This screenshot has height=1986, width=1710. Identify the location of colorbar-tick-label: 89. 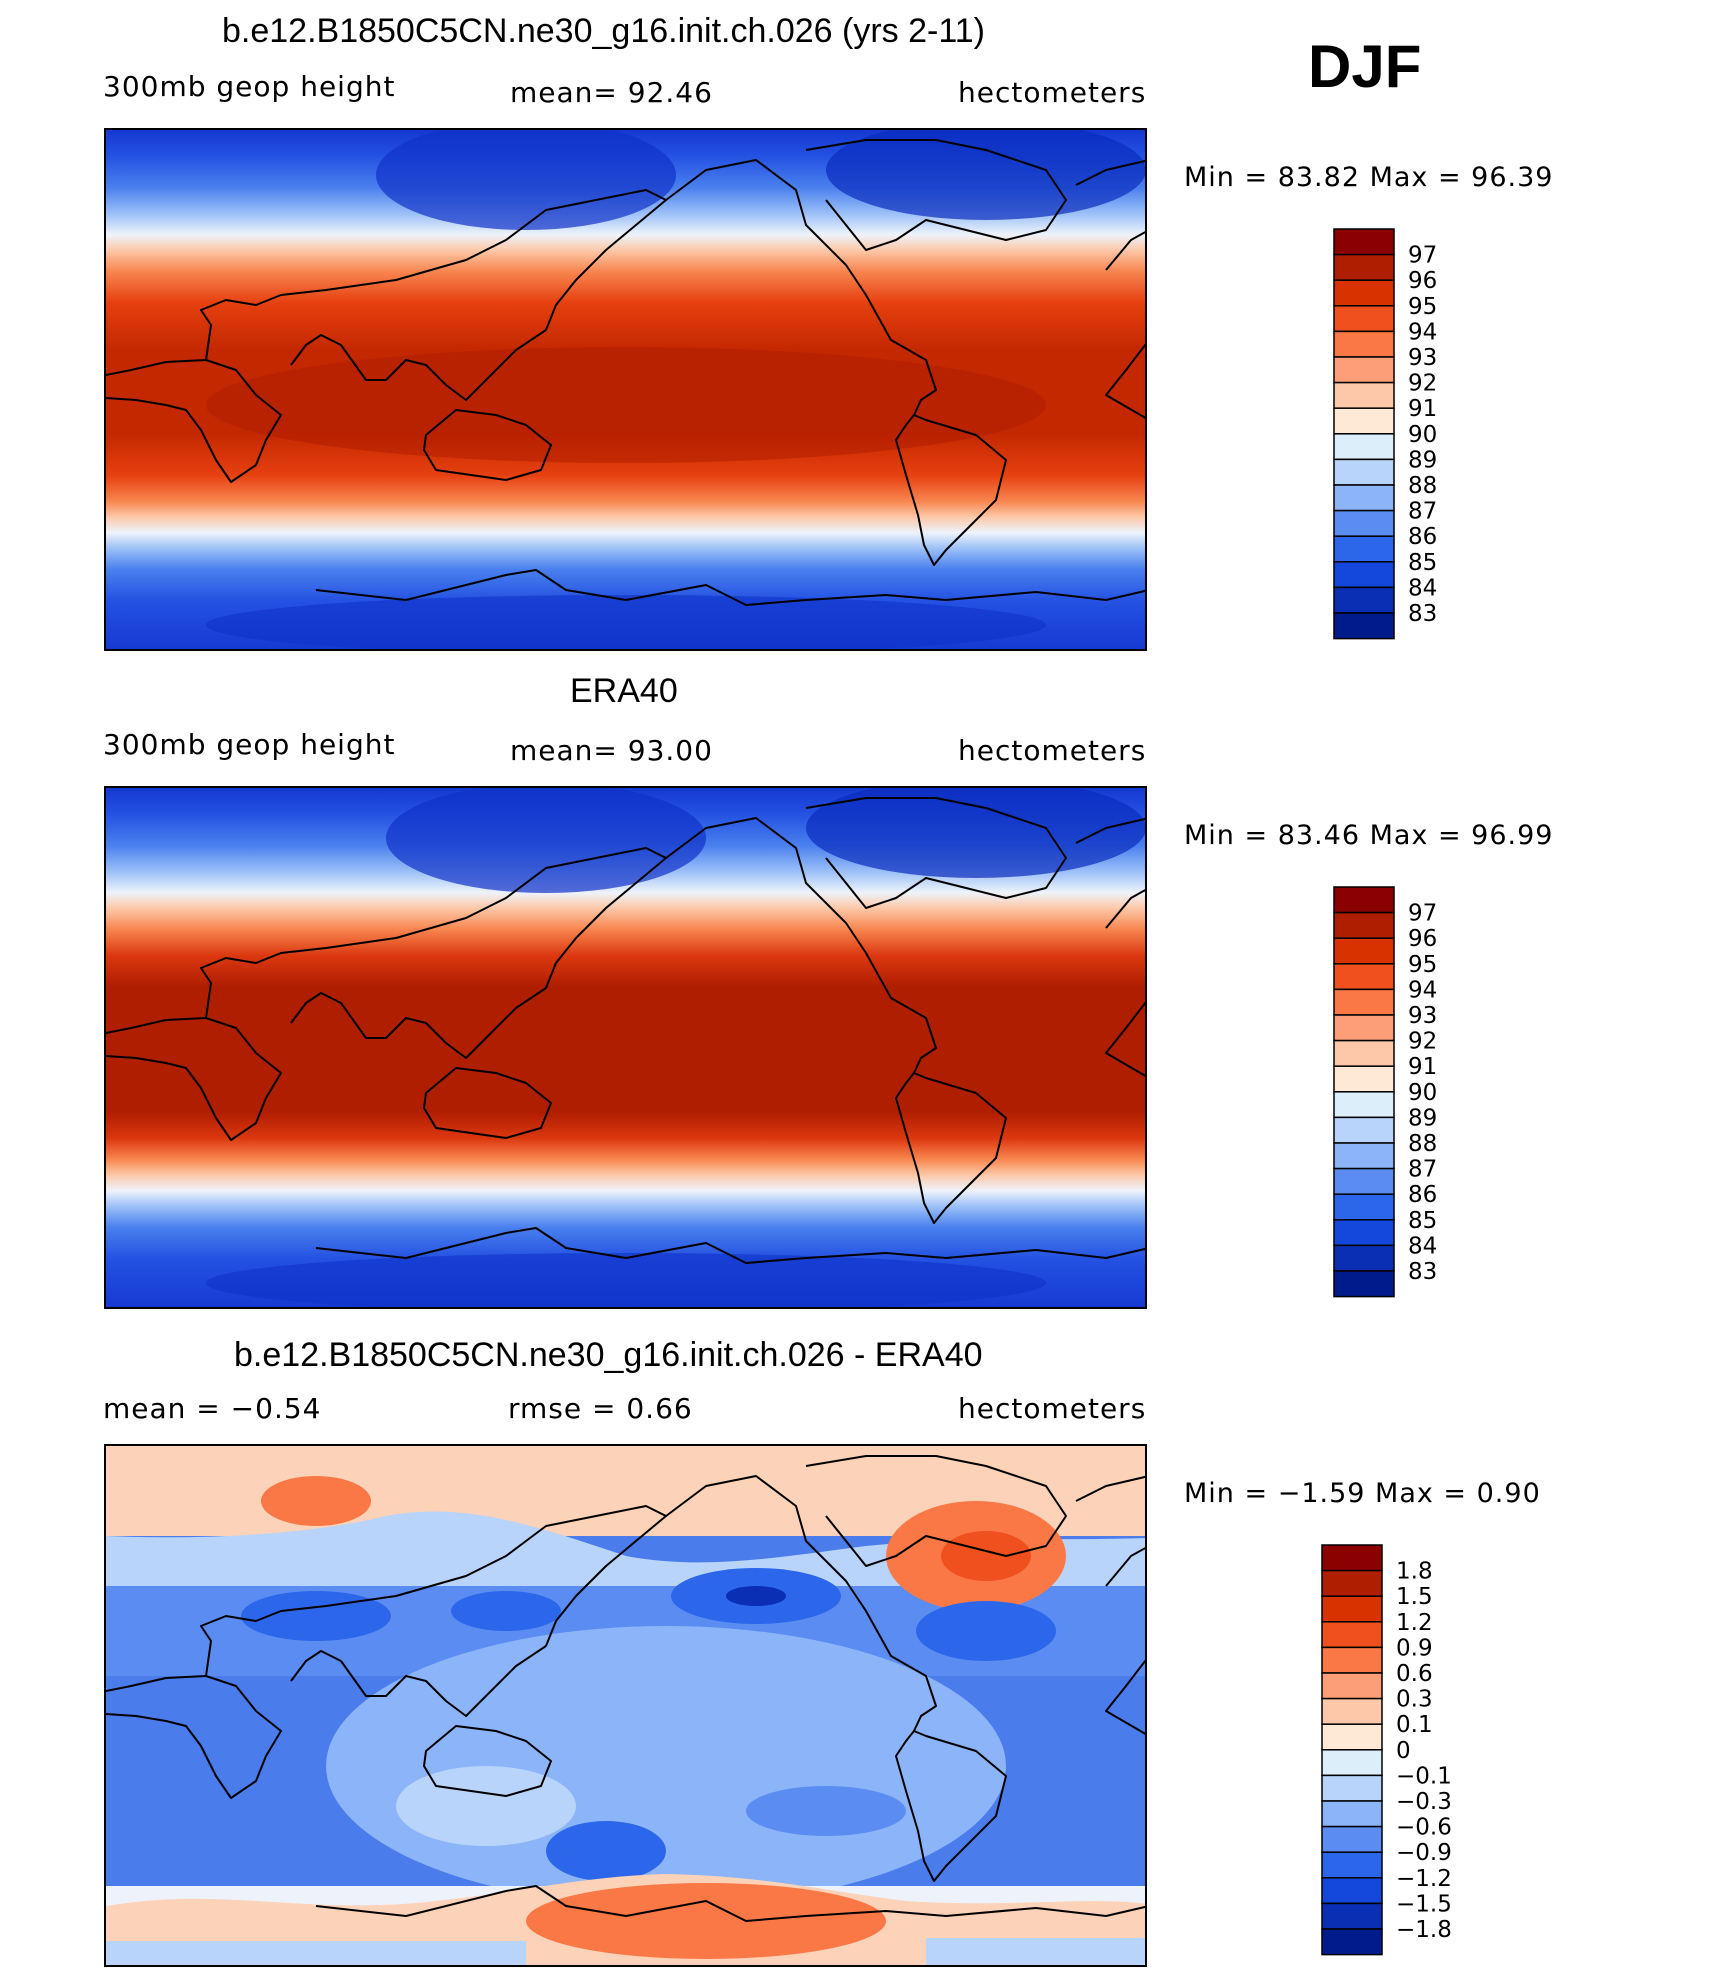
(1422, 1118).